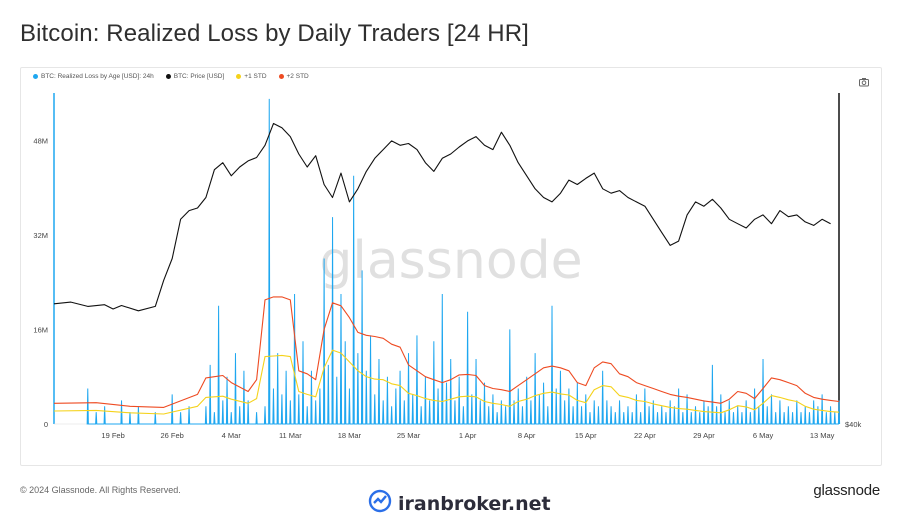 Image resolution: width=900 pixels, height=518 pixels. What do you see at coordinates (853, 424) in the screenshot?
I see `y-right-tick-label: $40k` at bounding box center [853, 424].